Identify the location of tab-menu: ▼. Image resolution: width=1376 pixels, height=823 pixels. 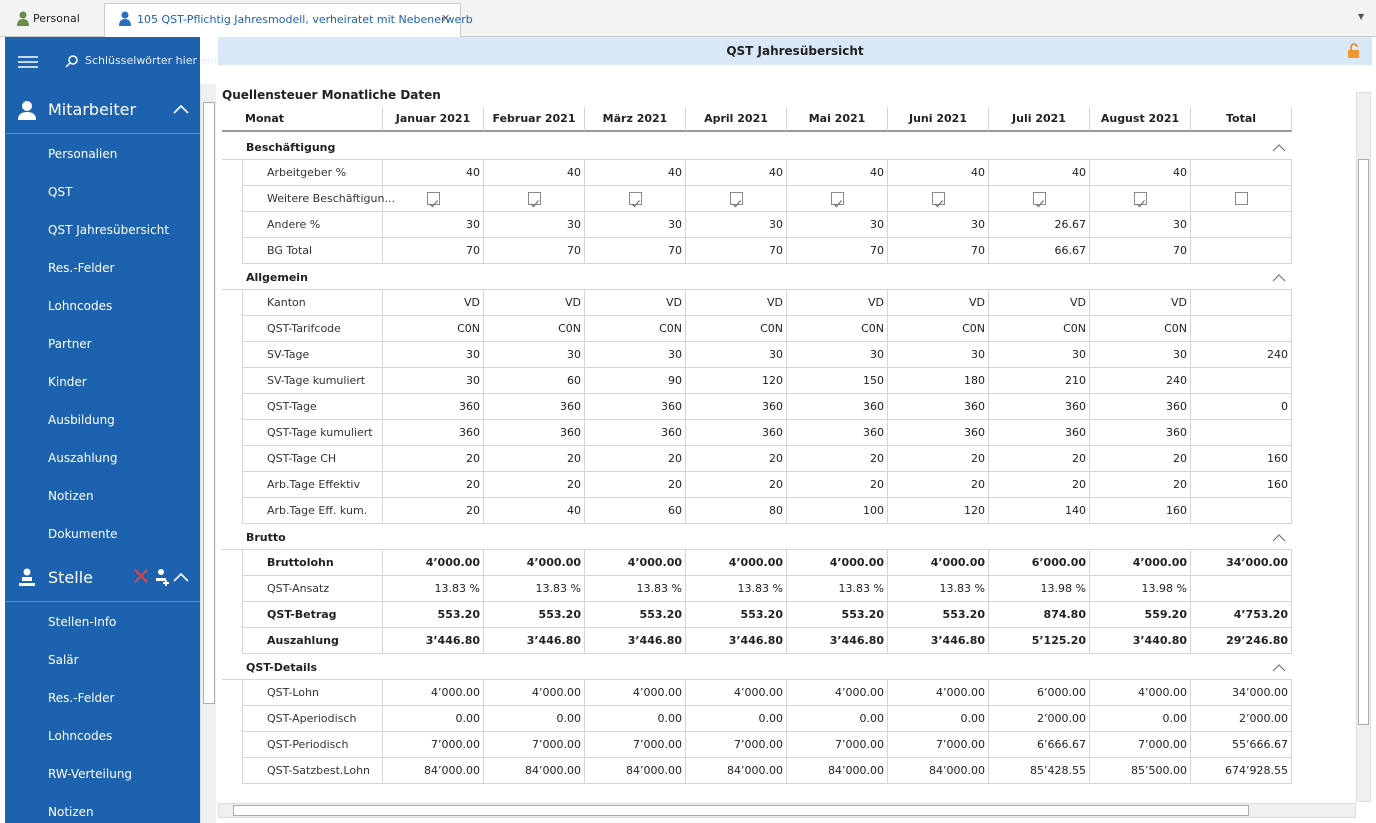
(1361, 16).